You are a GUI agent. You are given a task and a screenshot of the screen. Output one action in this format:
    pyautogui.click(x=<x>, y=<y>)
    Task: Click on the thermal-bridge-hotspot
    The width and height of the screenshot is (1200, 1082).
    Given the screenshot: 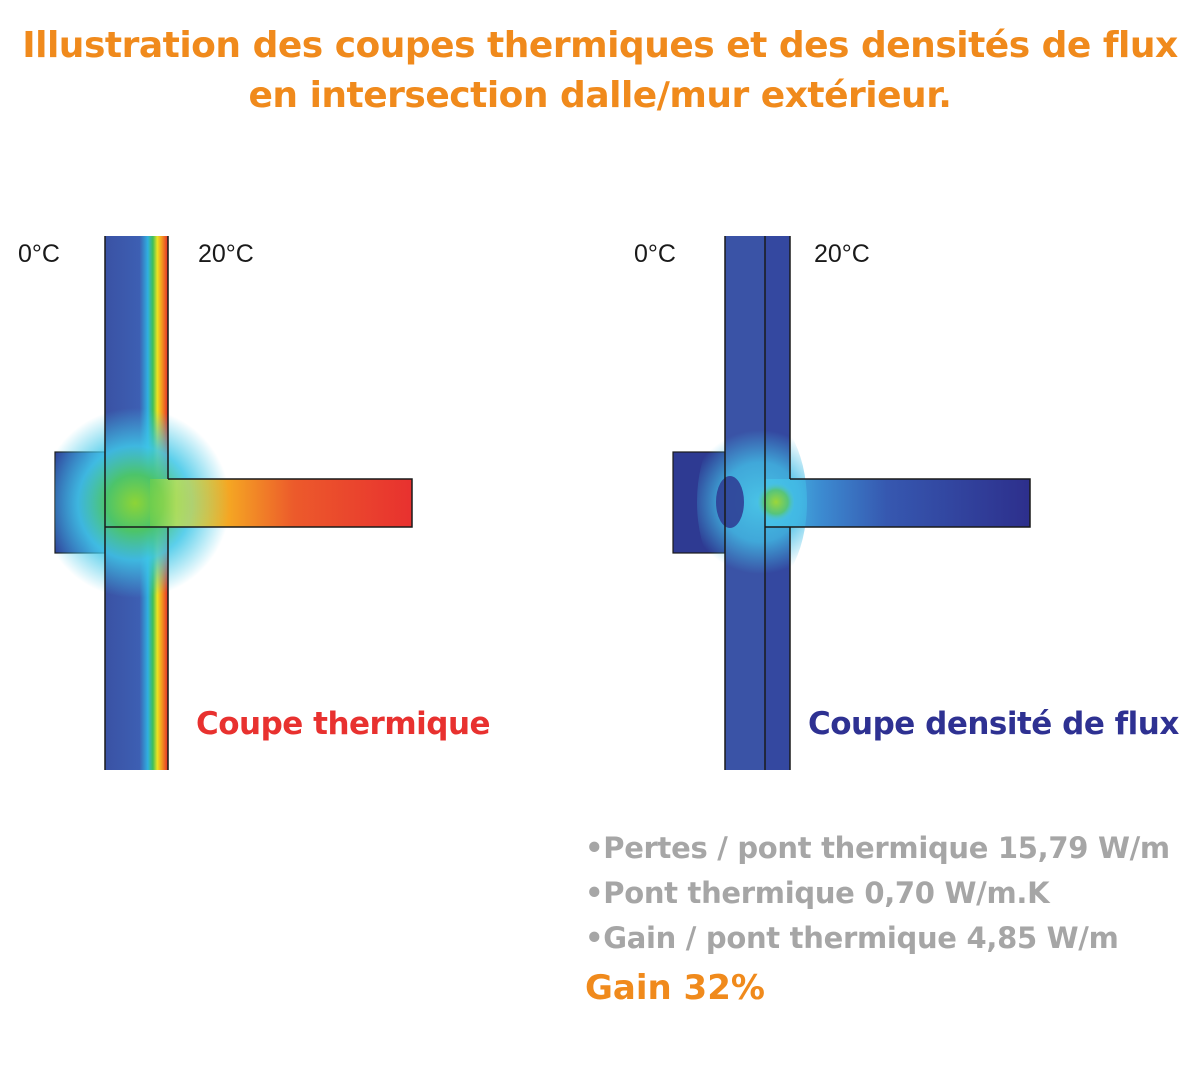 What is the action you would take?
    pyautogui.click(x=142, y=503)
    